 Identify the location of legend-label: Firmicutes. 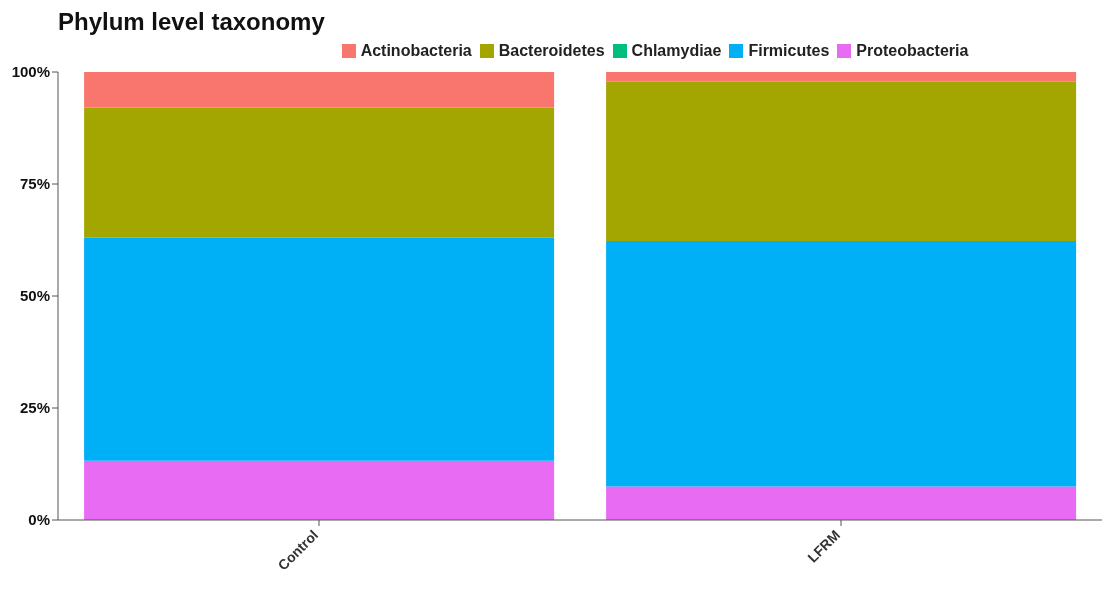
(788, 51).